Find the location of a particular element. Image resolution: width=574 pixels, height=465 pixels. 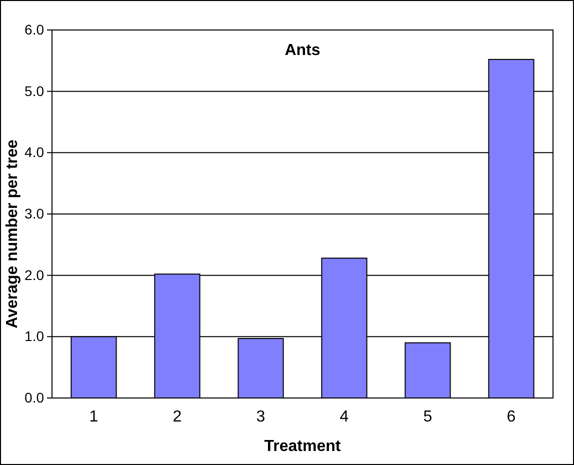

y-tick-label: 3.0 is located at coordinates (34, 213).